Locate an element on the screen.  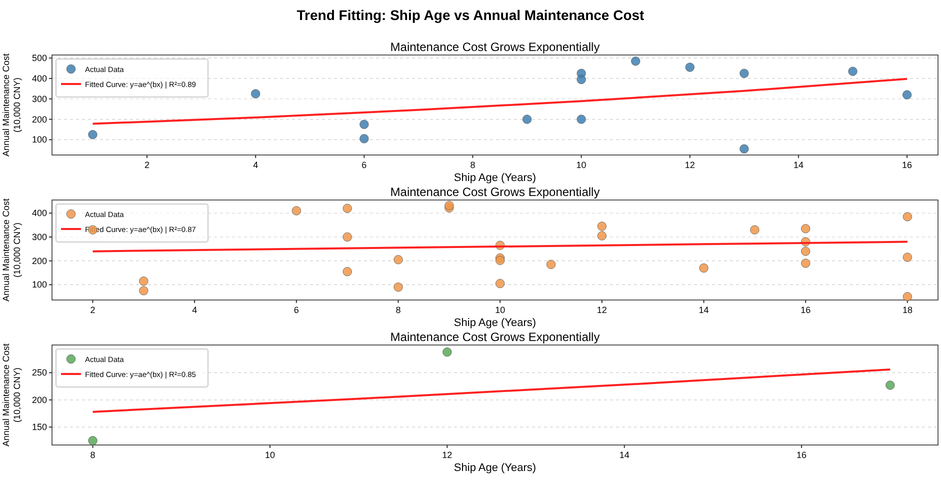
y-tick-label: 500 is located at coordinates (39, 58).